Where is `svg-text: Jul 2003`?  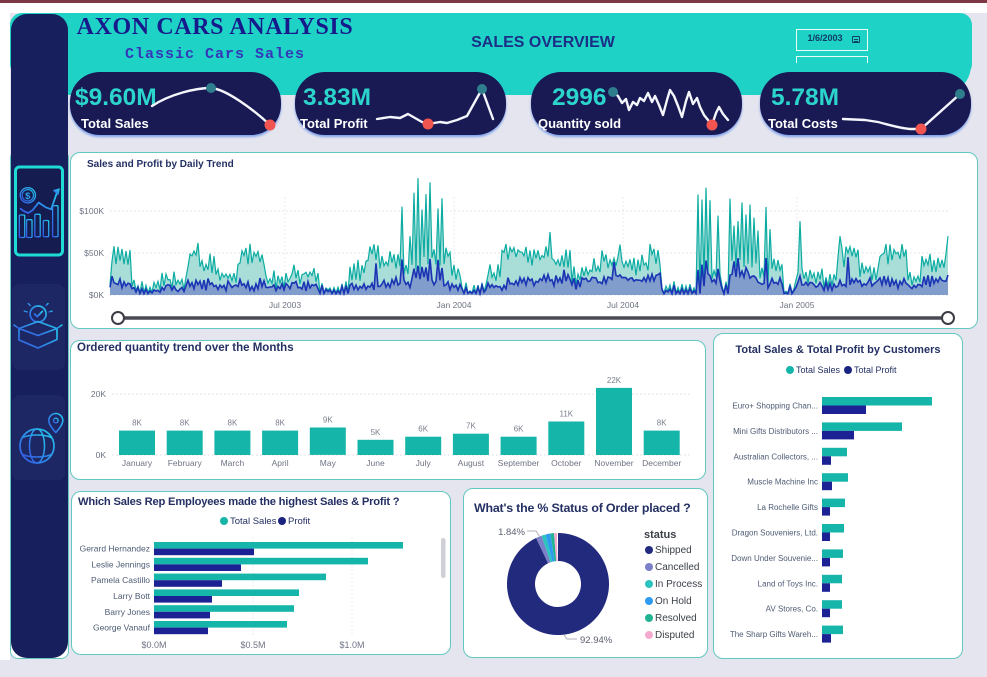 svg-text: Jul 2003 is located at coordinates (285, 305).